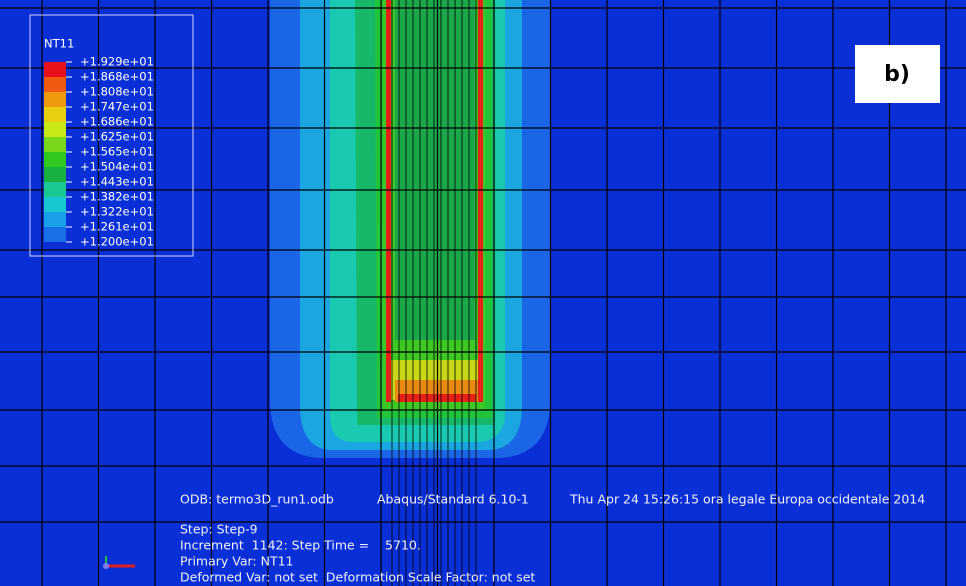  Describe the element at coordinates (117, 107) in the screenshot. I see `legend-label: +1.747e+01` at that location.